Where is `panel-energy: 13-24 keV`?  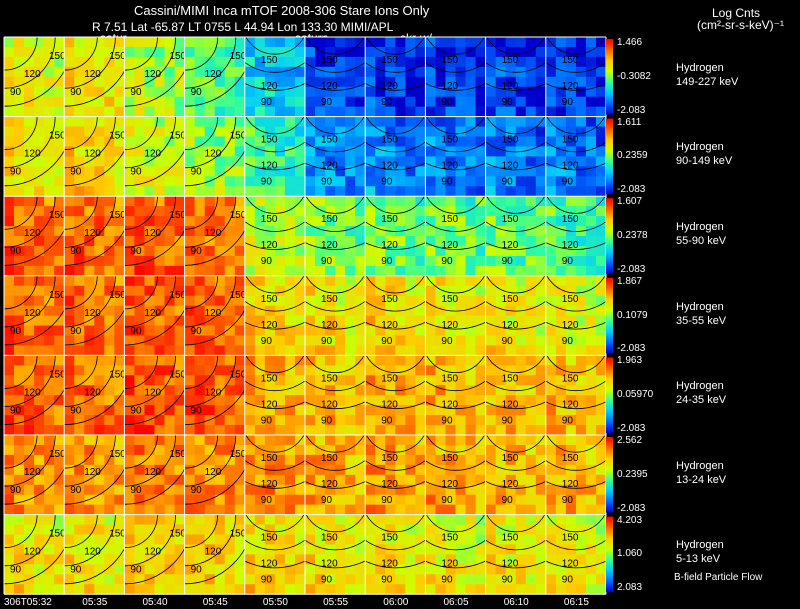
panel-energy: 13-24 keV is located at coordinates (701, 479).